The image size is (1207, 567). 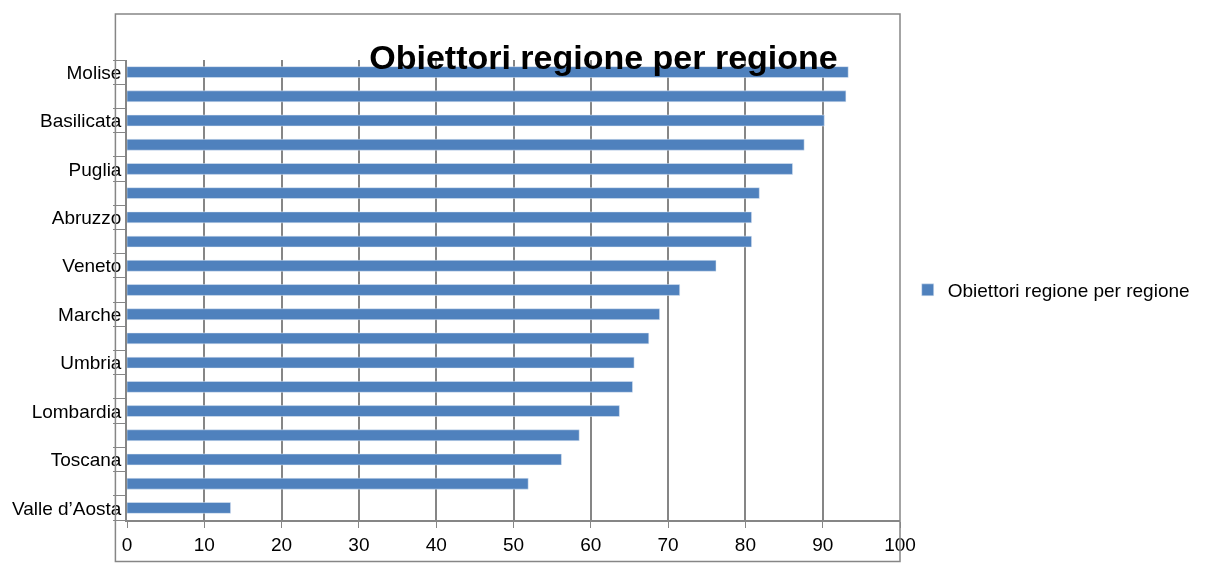 What do you see at coordinates (591, 544) in the screenshot?
I see `x-tick-label: 60` at bounding box center [591, 544].